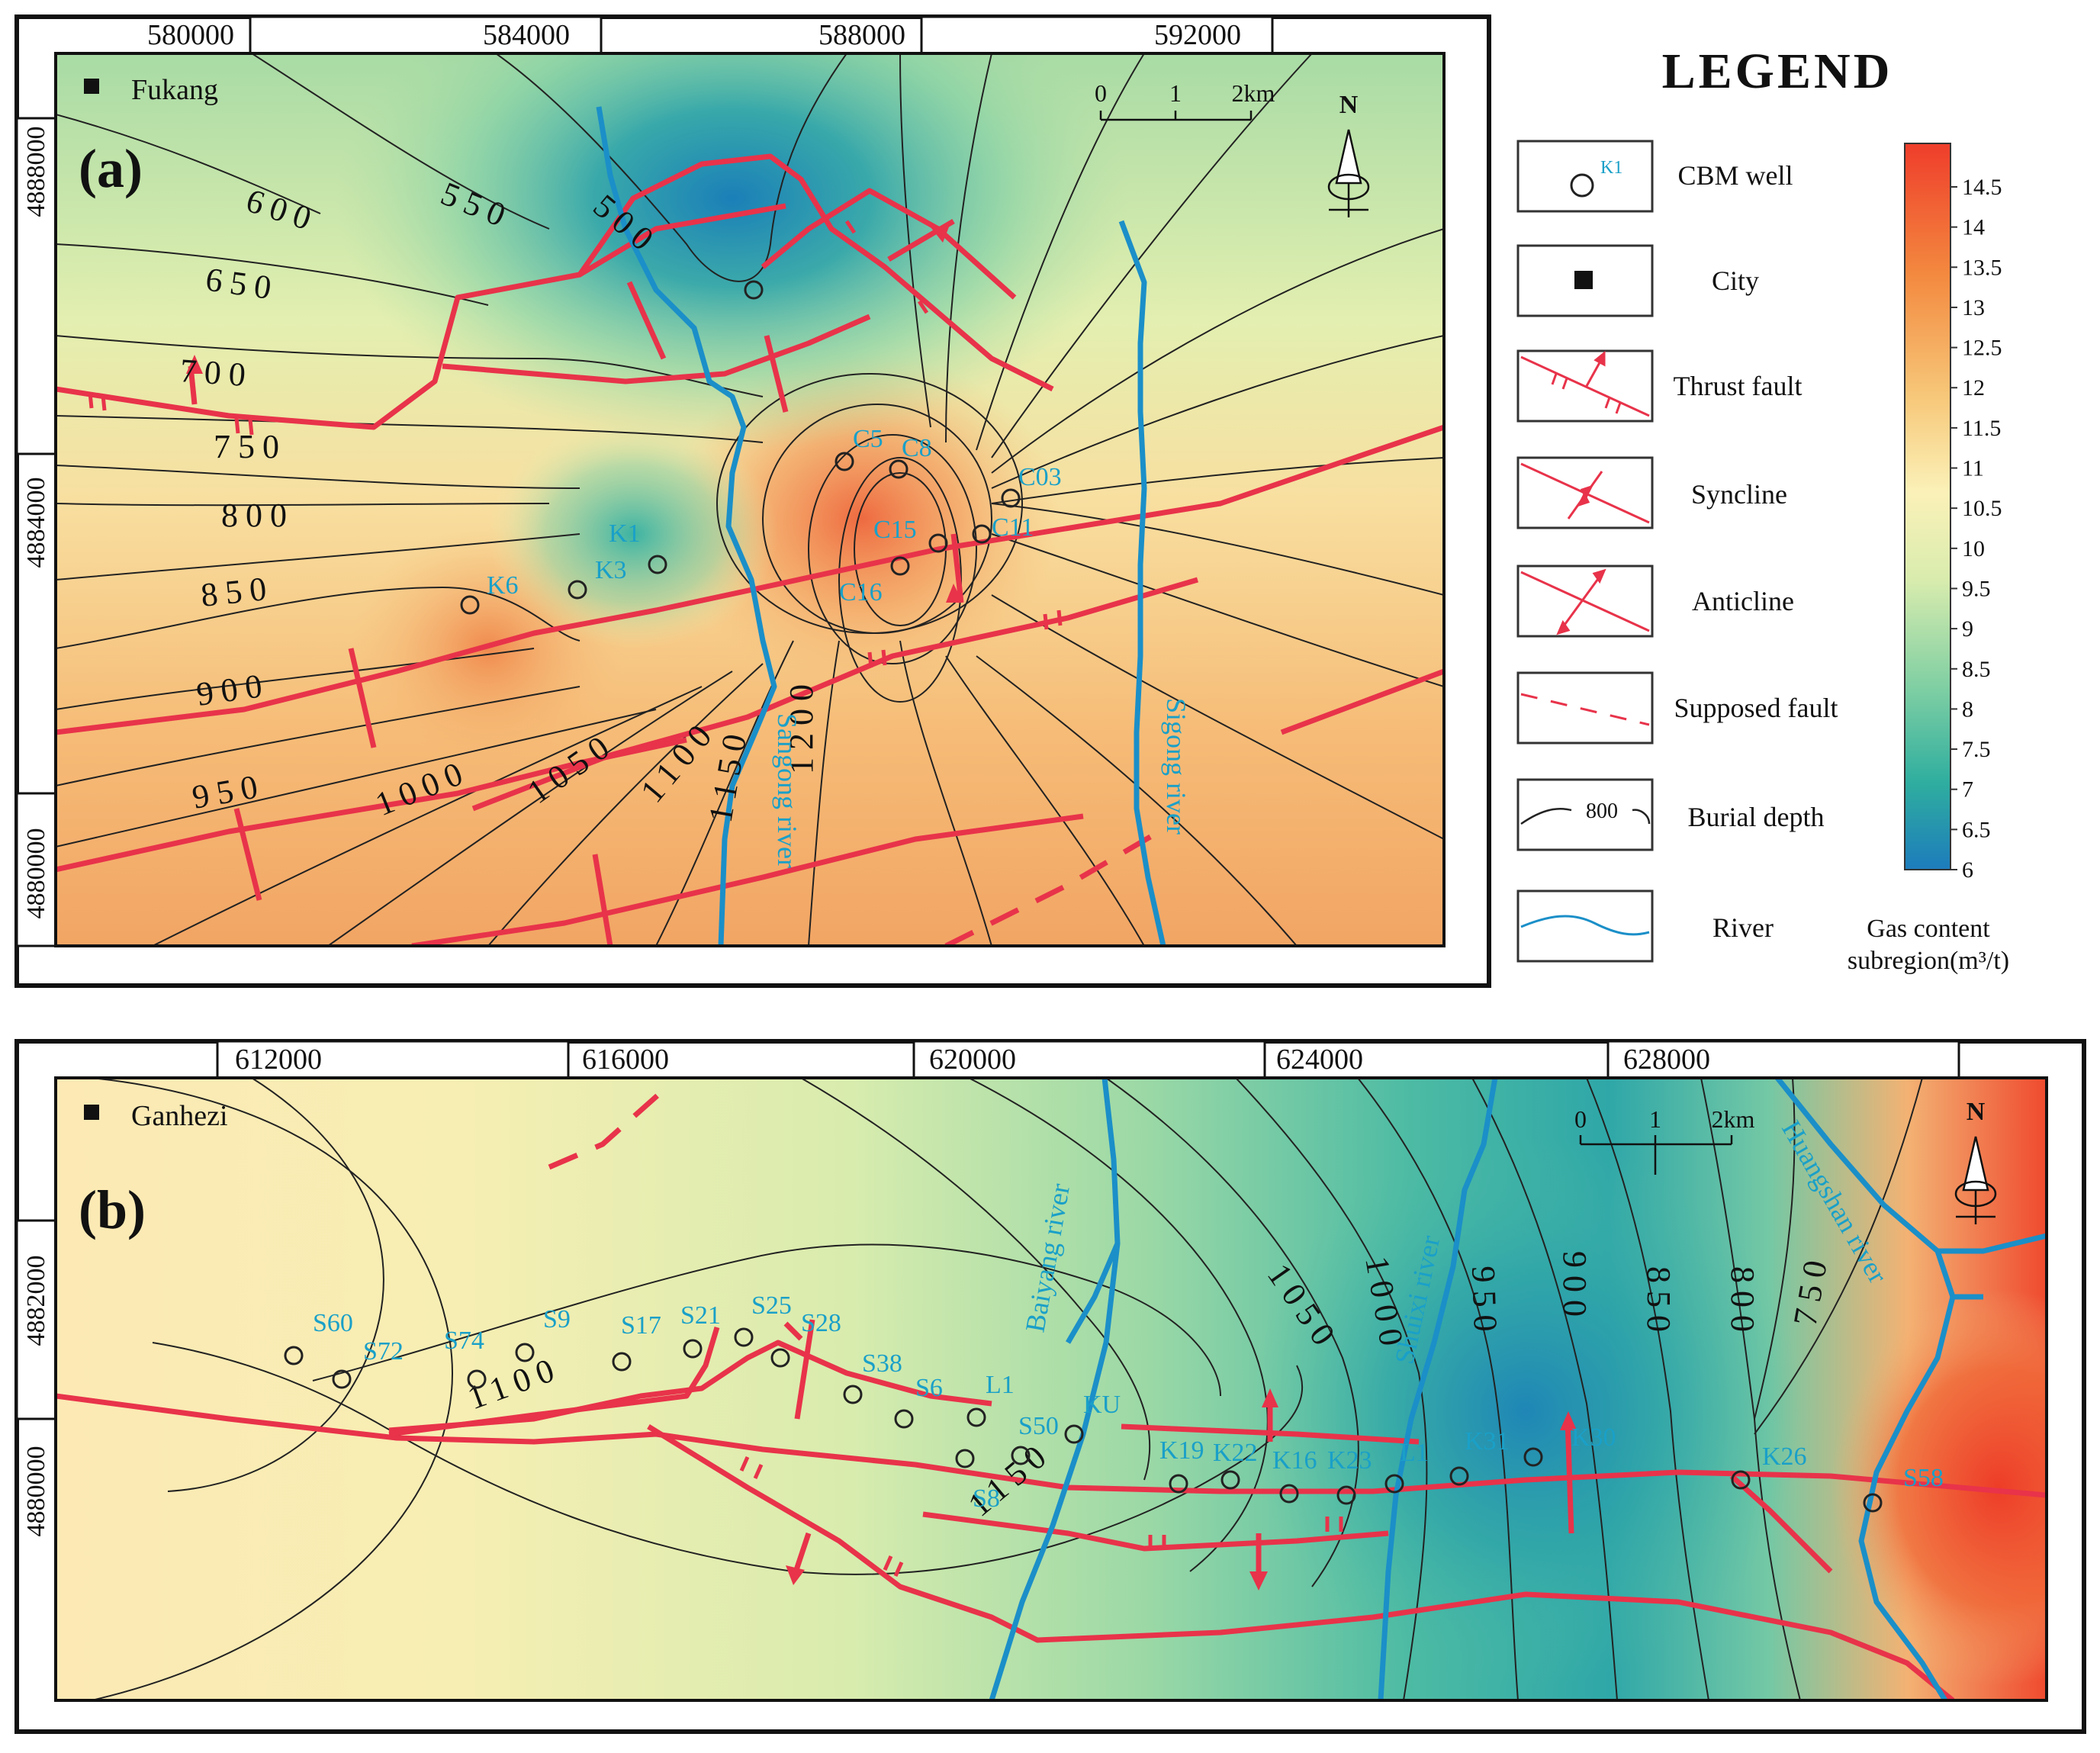 Image resolution: width=2100 pixels, height=1753 pixels. What do you see at coordinates (1348, 173) in the screenshot?
I see `north-arrow-icon` at bounding box center [1348, 173].